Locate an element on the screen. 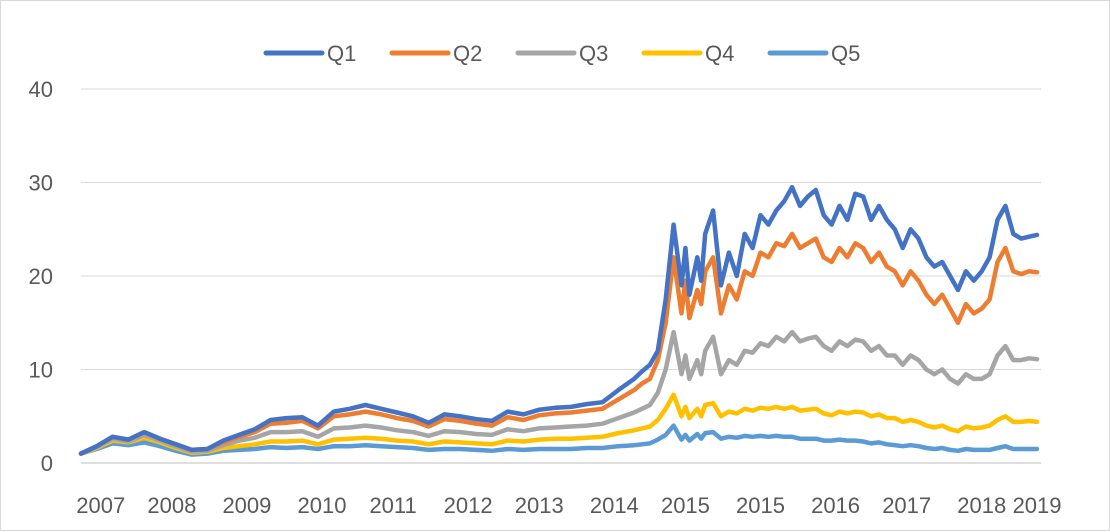  legend-label-q2: Q2 is located at coordinates (467, 53).